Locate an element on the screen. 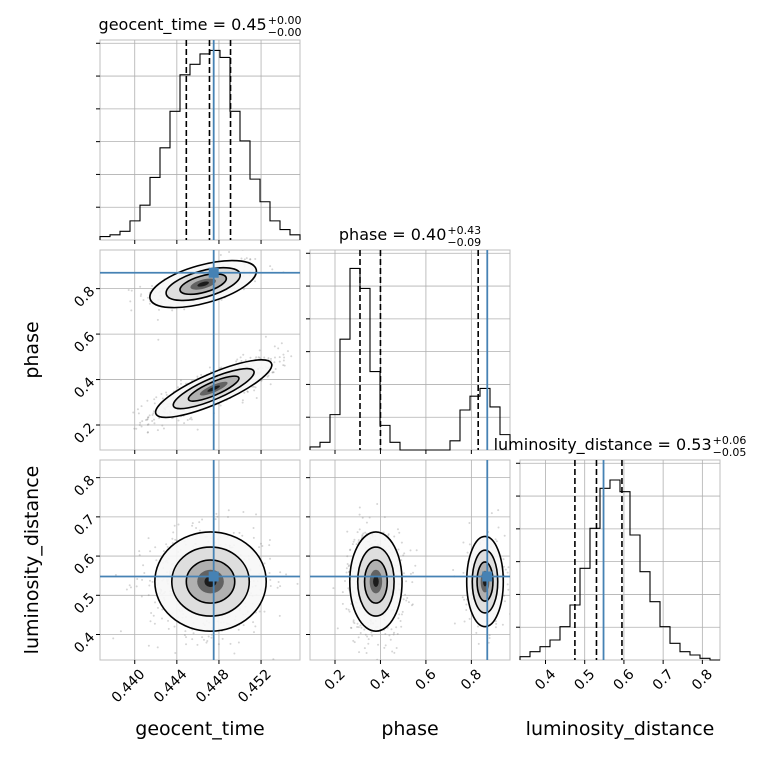 The image size is (760, 764). y-tick-label-phase: 0.2 is located at coordinates (84, 433).